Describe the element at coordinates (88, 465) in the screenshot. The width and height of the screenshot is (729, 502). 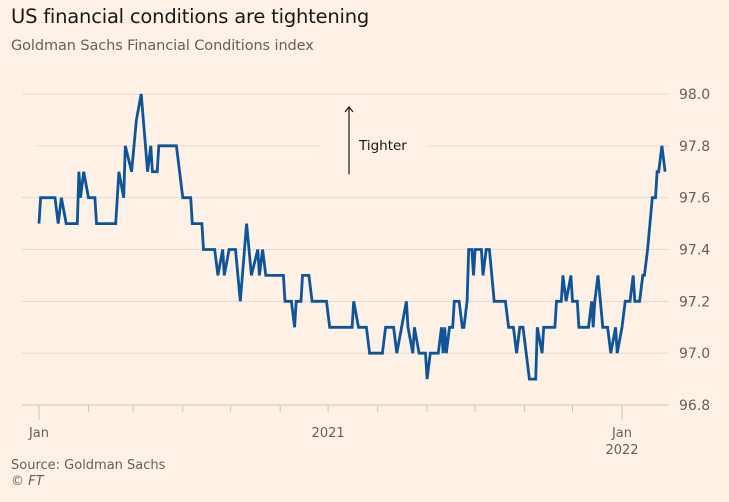
I see `source-note: Source: Goldman Sachs` at that location.